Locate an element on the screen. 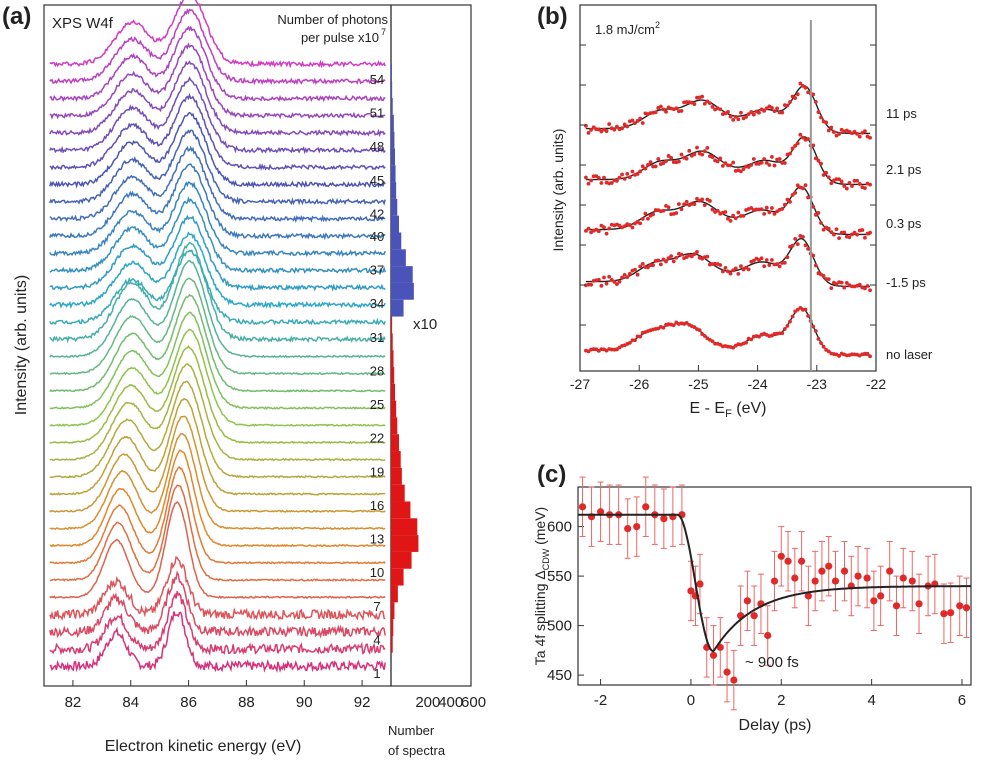  x-tick-label: -2 is located at coordinates (600, 700).